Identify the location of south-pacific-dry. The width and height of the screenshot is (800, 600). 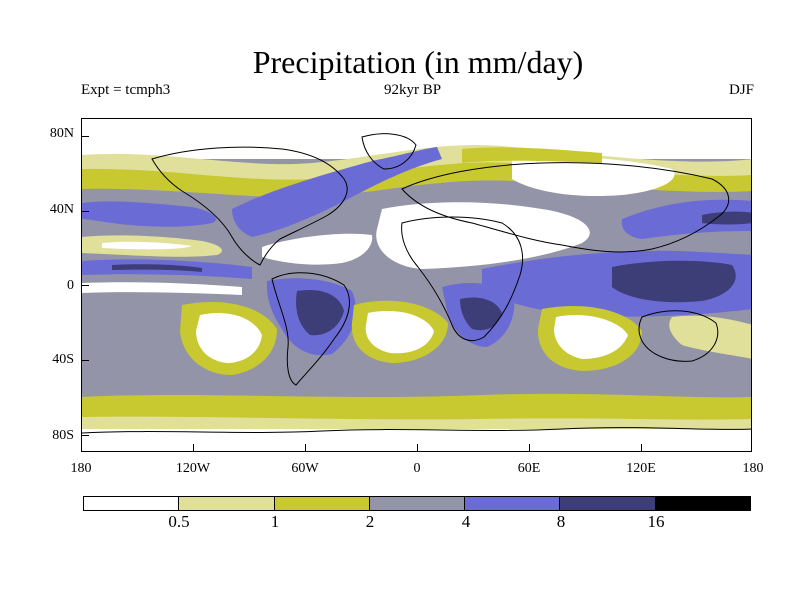
(229, 338).